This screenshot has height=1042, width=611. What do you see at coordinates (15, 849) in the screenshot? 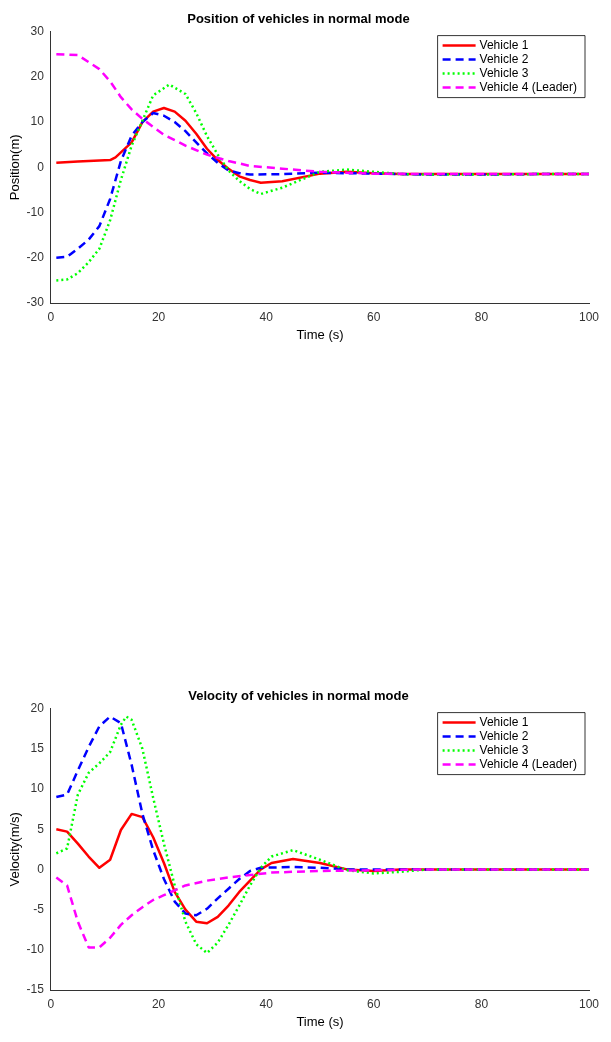
I see `y-axis-title: Velocity(m/s)` at bounding box center [15, 849].